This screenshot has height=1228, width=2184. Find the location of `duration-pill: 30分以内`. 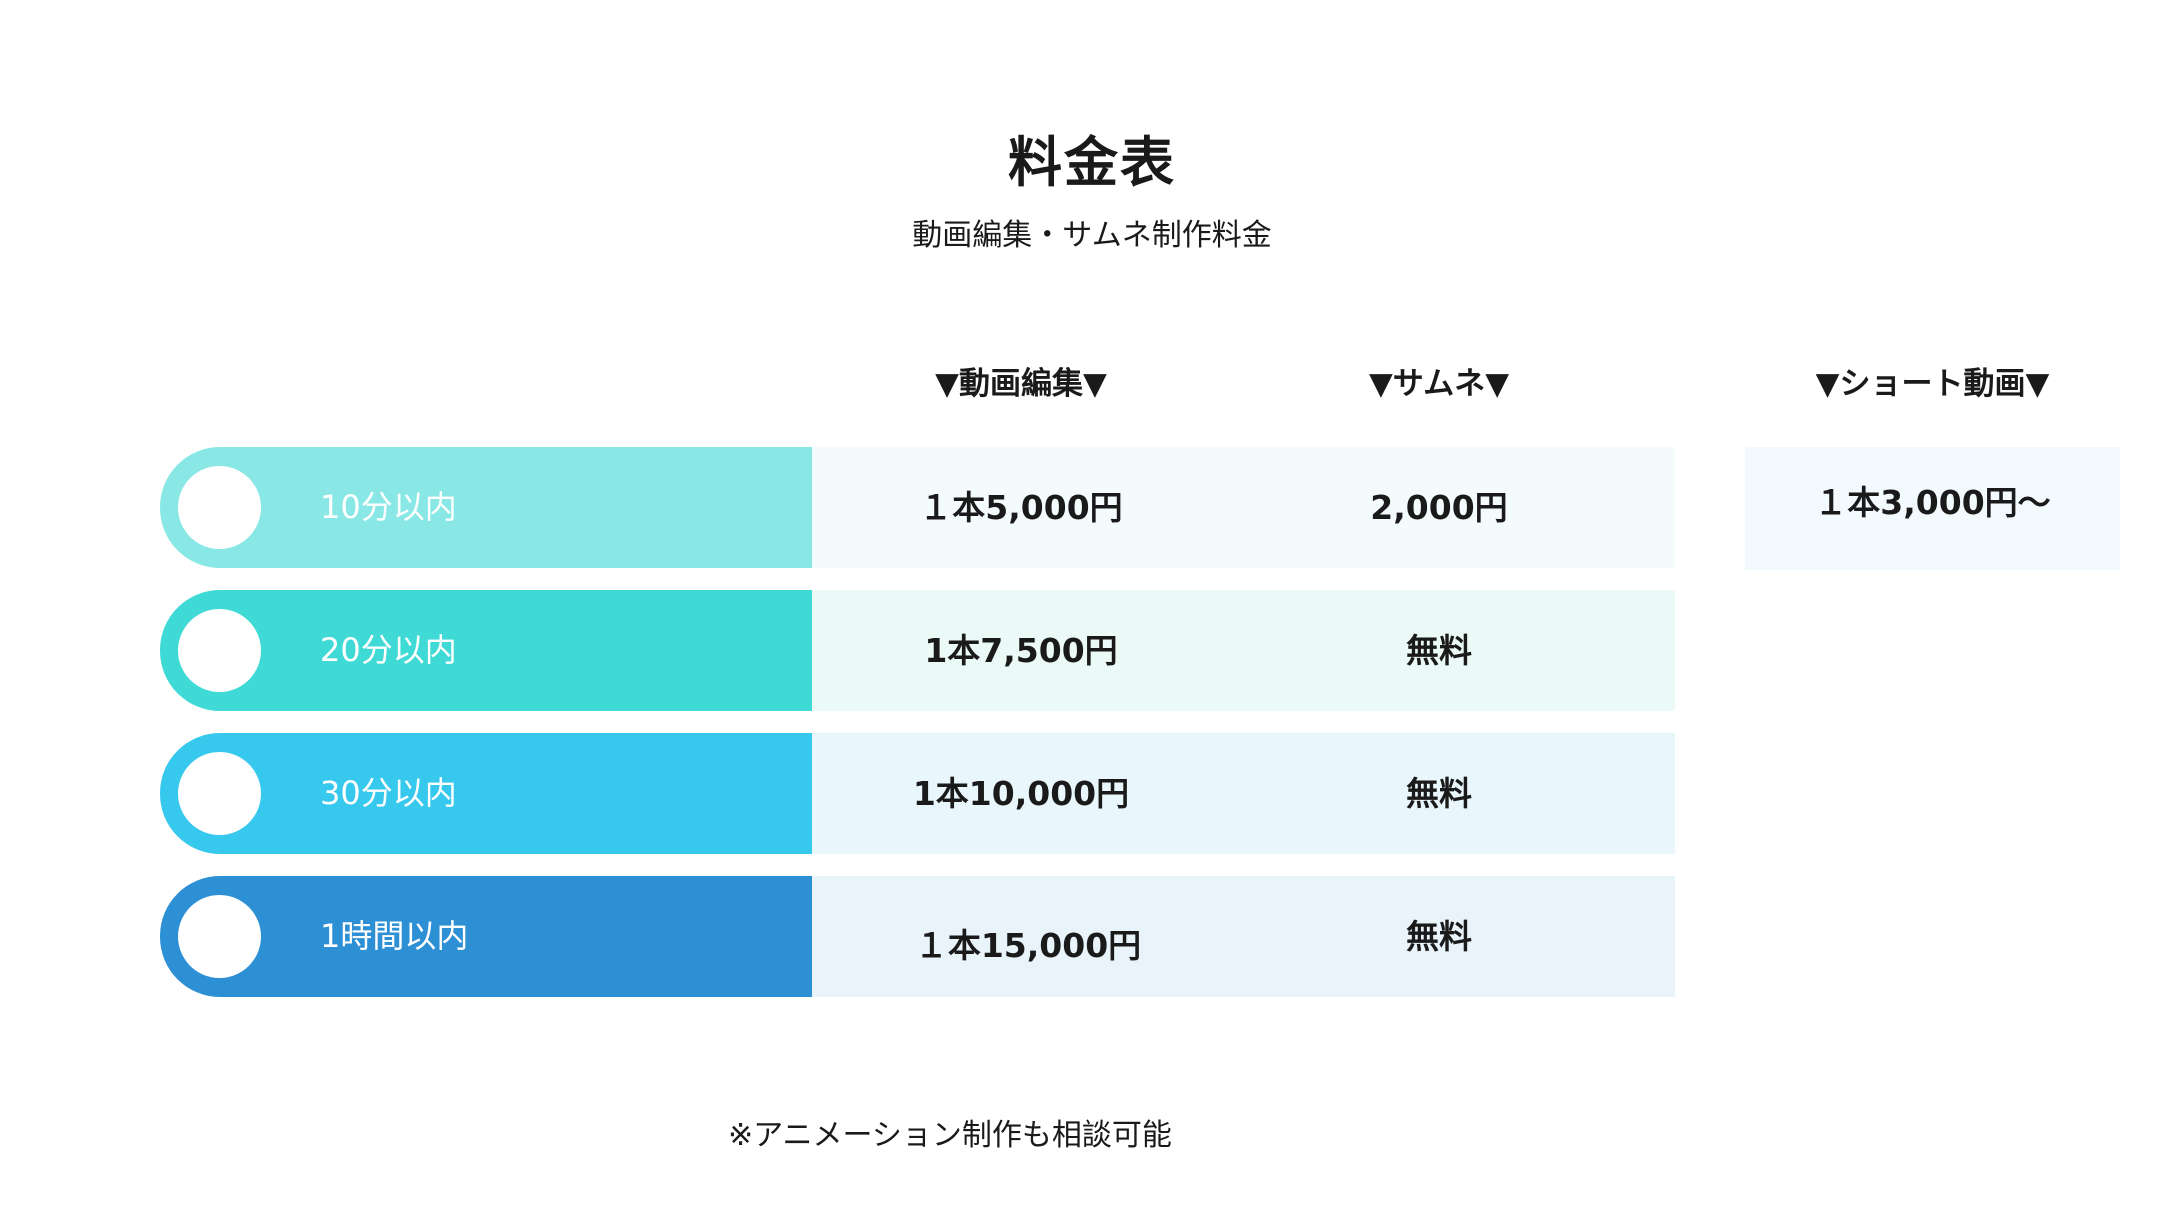

duration-pill: 30分以内 is located at coordinates (486, 793).